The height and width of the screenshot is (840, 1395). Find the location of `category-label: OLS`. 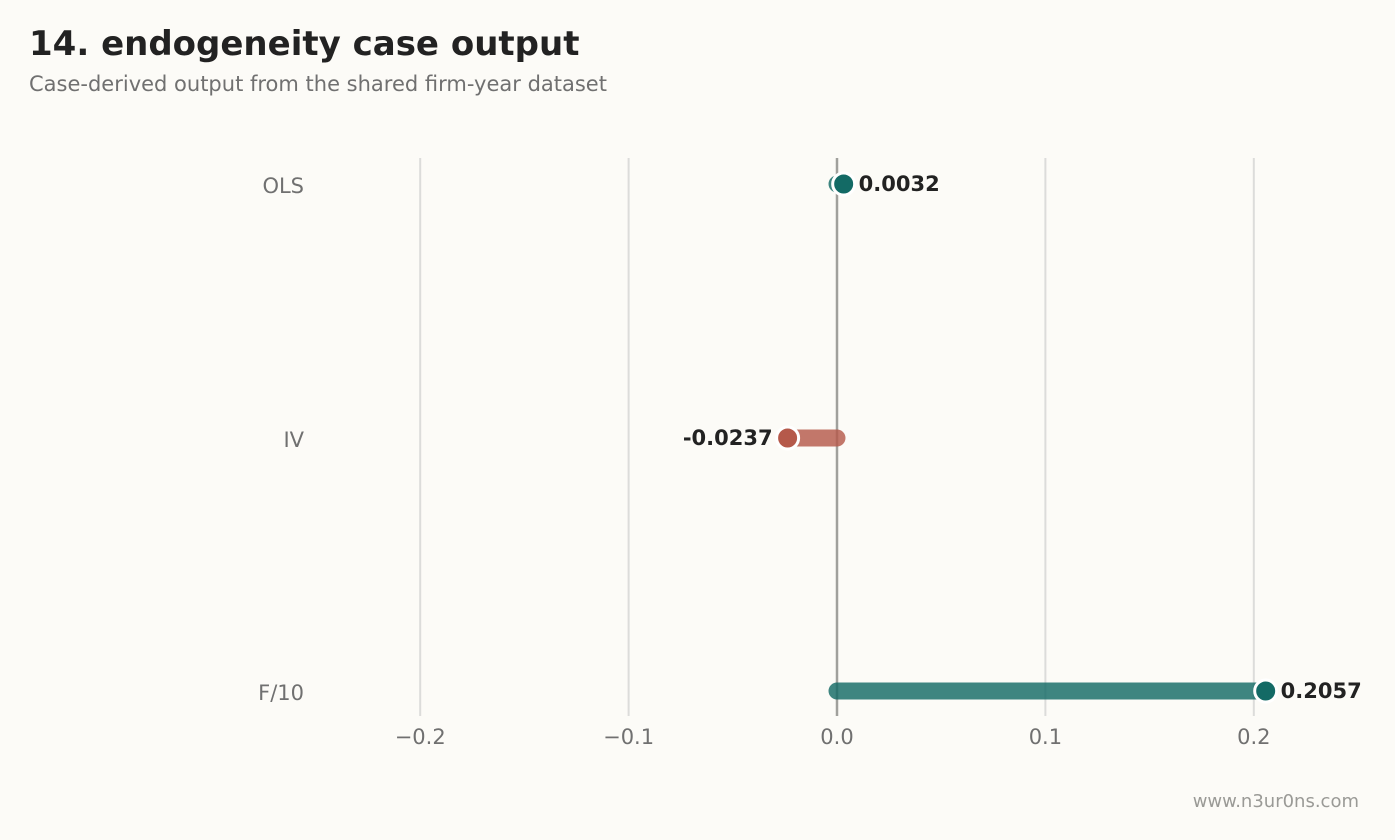

category-label: OLS is located at coordinates (283, 186).